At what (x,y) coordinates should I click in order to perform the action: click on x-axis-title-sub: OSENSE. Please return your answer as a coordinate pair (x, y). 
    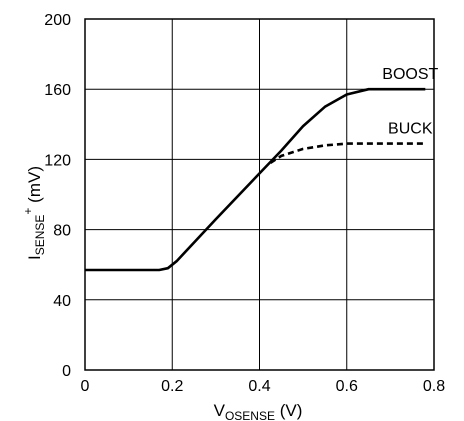
    Looking at the image, I should click on (250, 415).